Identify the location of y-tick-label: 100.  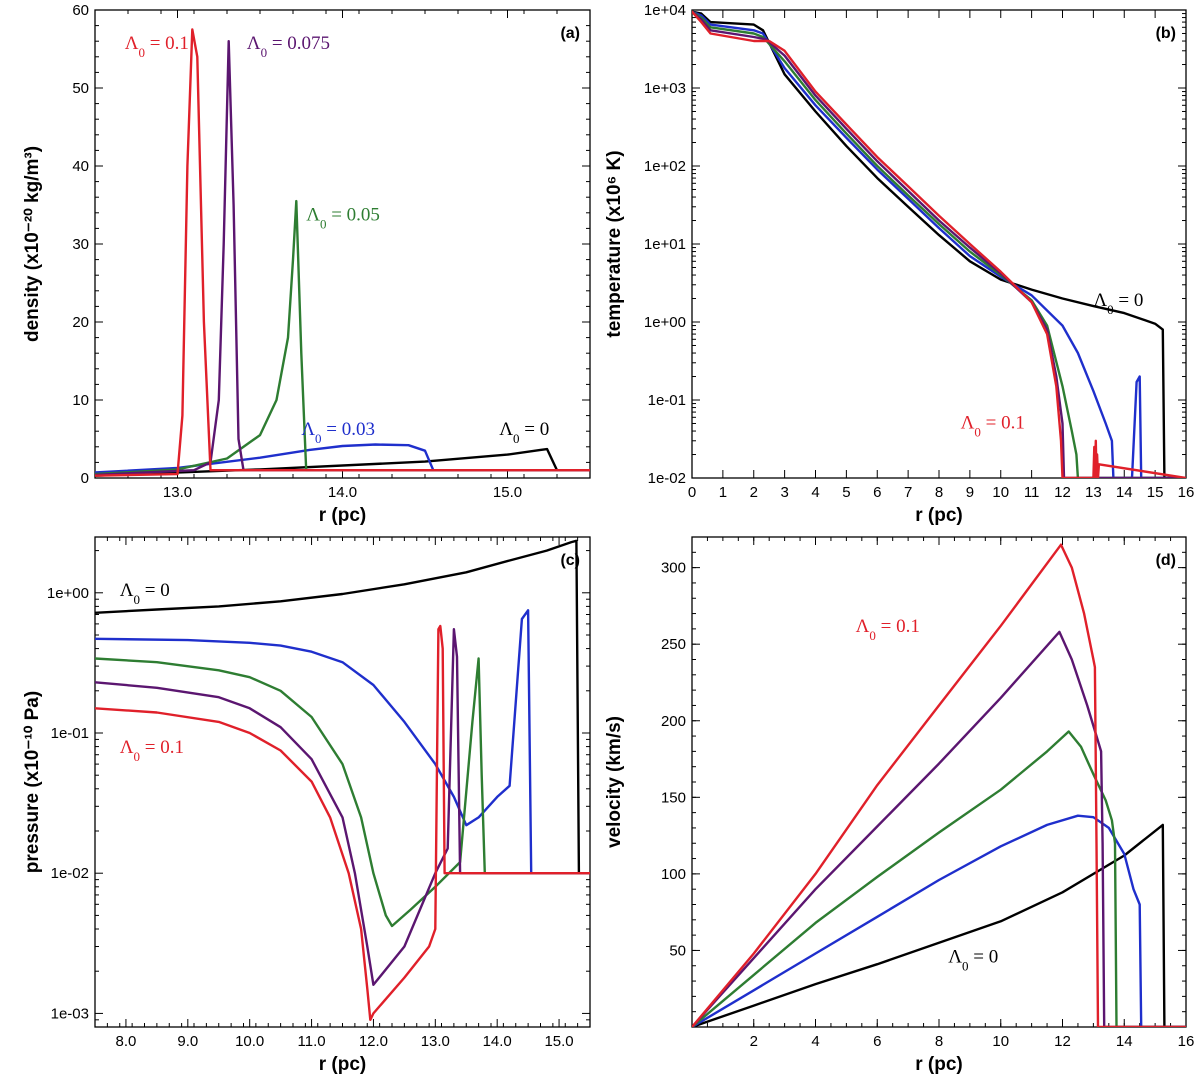
(673, 874).